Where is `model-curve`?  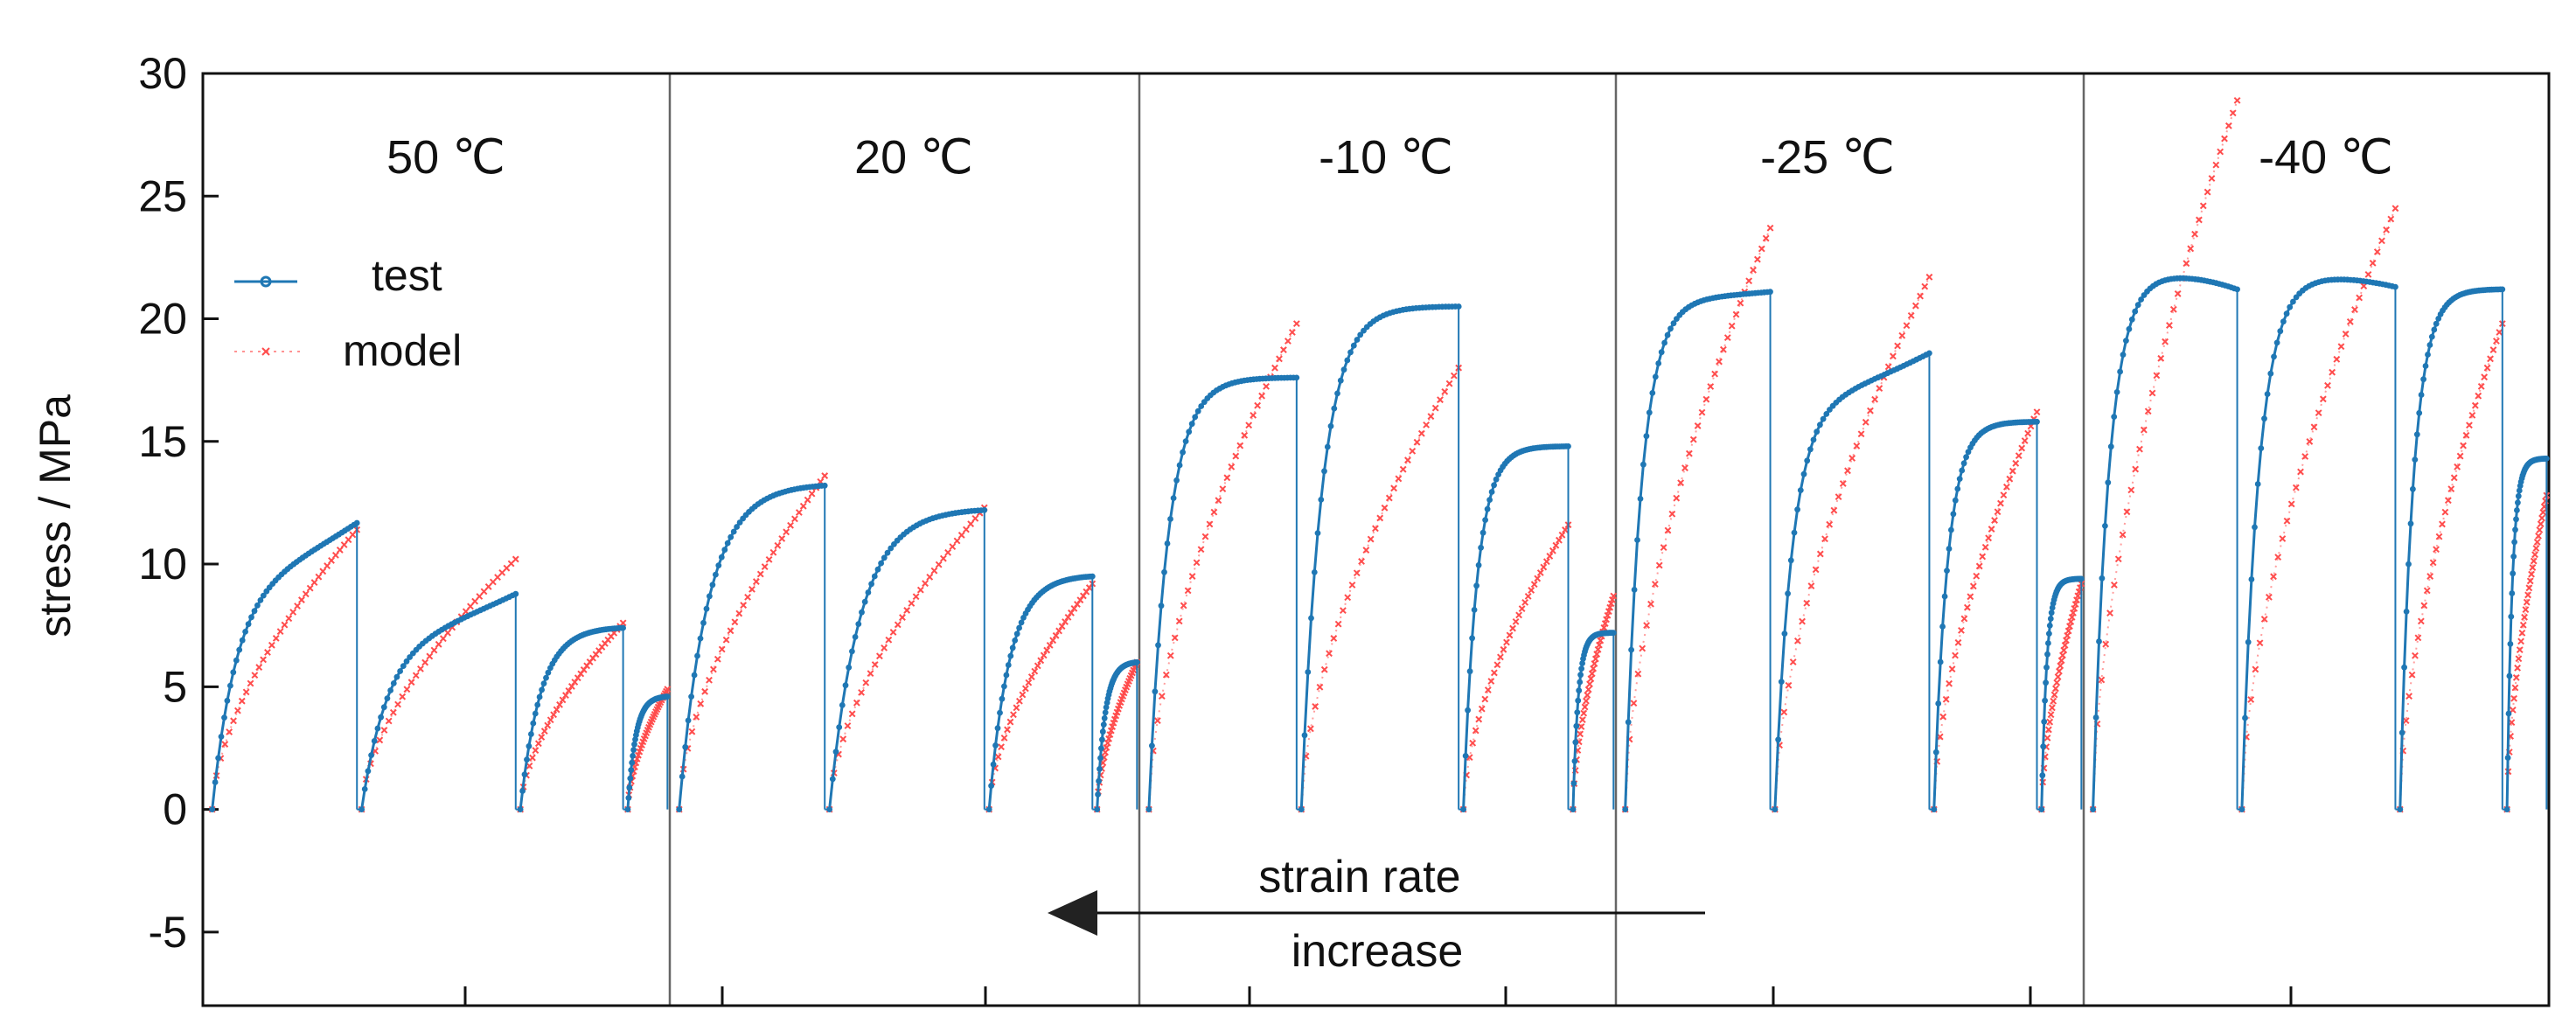 model-curve is located at coordinates (1852, 543).